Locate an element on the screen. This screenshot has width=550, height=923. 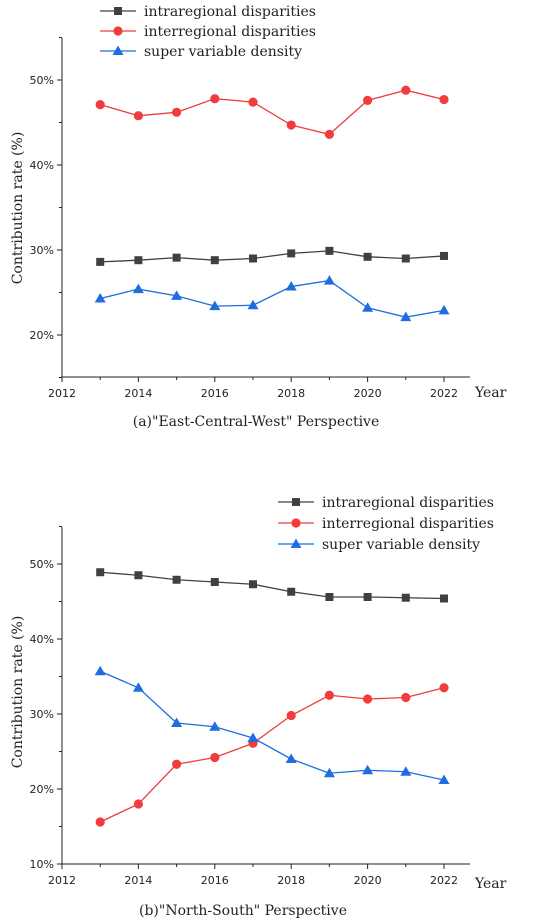
y-tick-label: 40% is located at coordinates (42, 639).